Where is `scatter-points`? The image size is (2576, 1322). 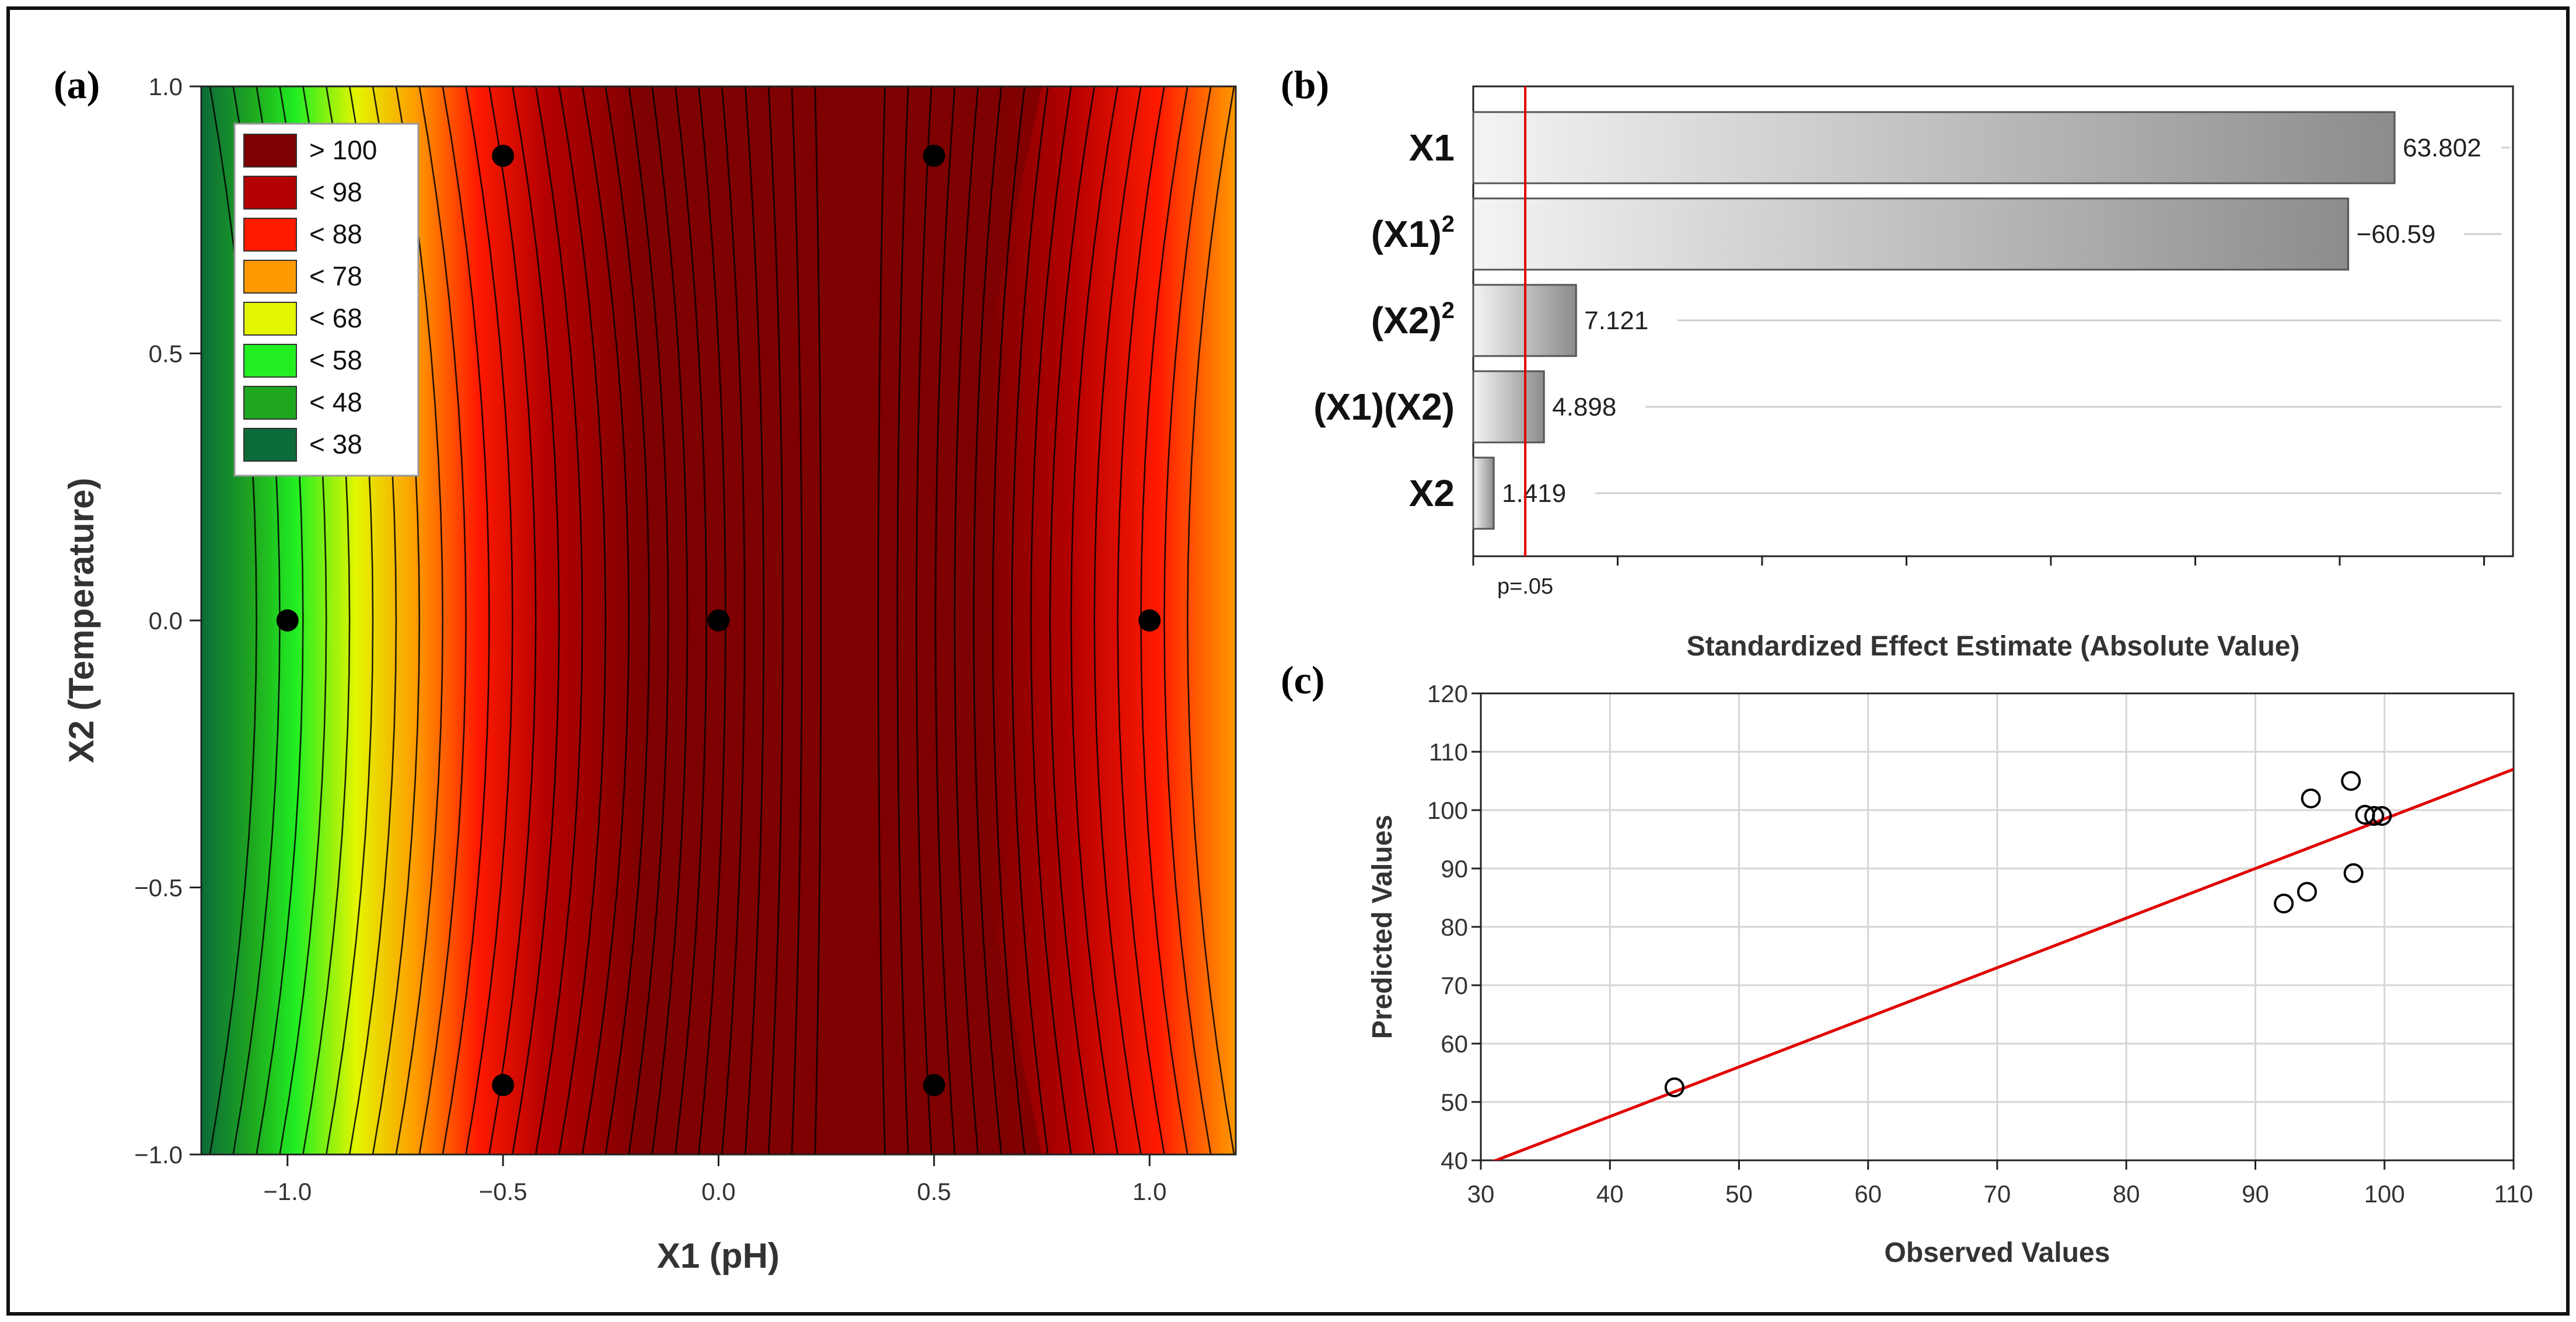 scatter-points is located at coordinates (2028, 934).